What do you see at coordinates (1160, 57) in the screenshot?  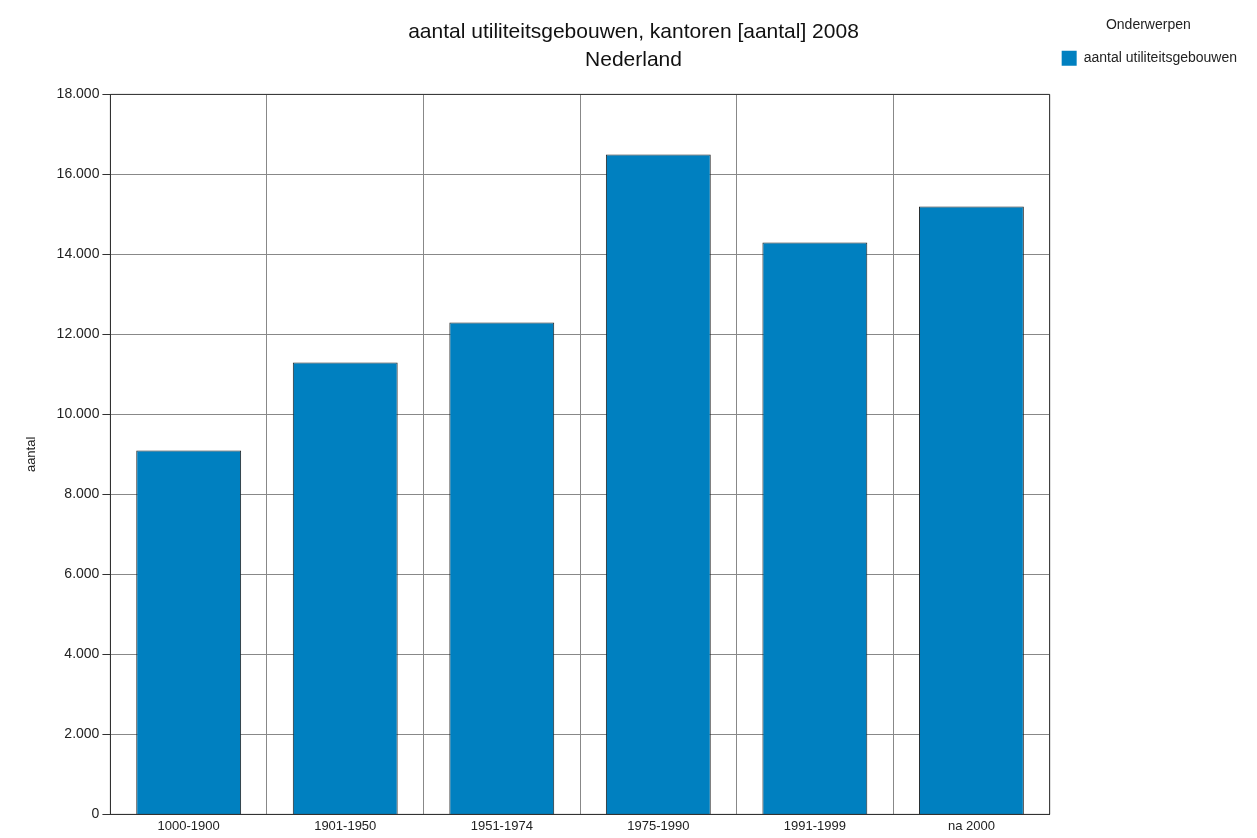 I see `legend-label: aantal utiliteitsgebouwen` at bounding box center [1160, 57].